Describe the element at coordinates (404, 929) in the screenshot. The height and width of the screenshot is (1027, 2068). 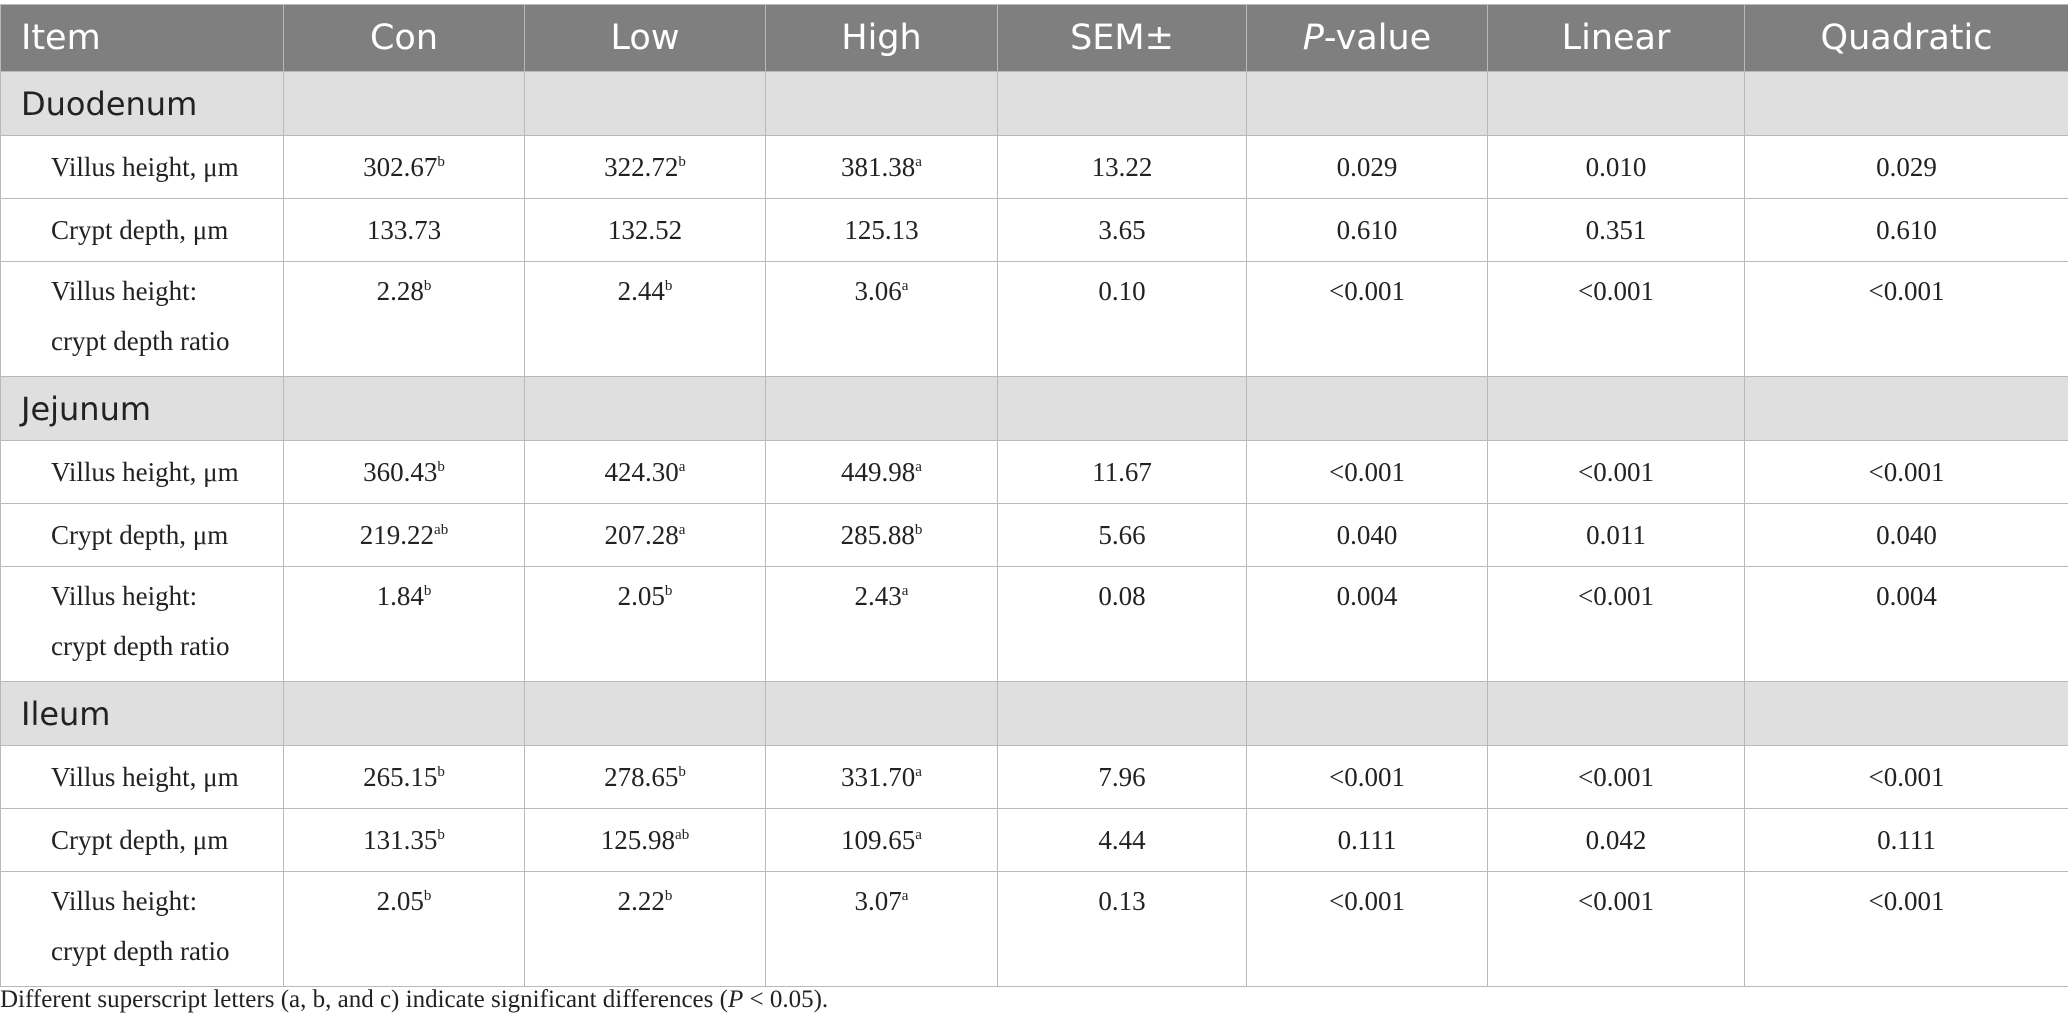
I see `cell-con: 2.05b` at that location.